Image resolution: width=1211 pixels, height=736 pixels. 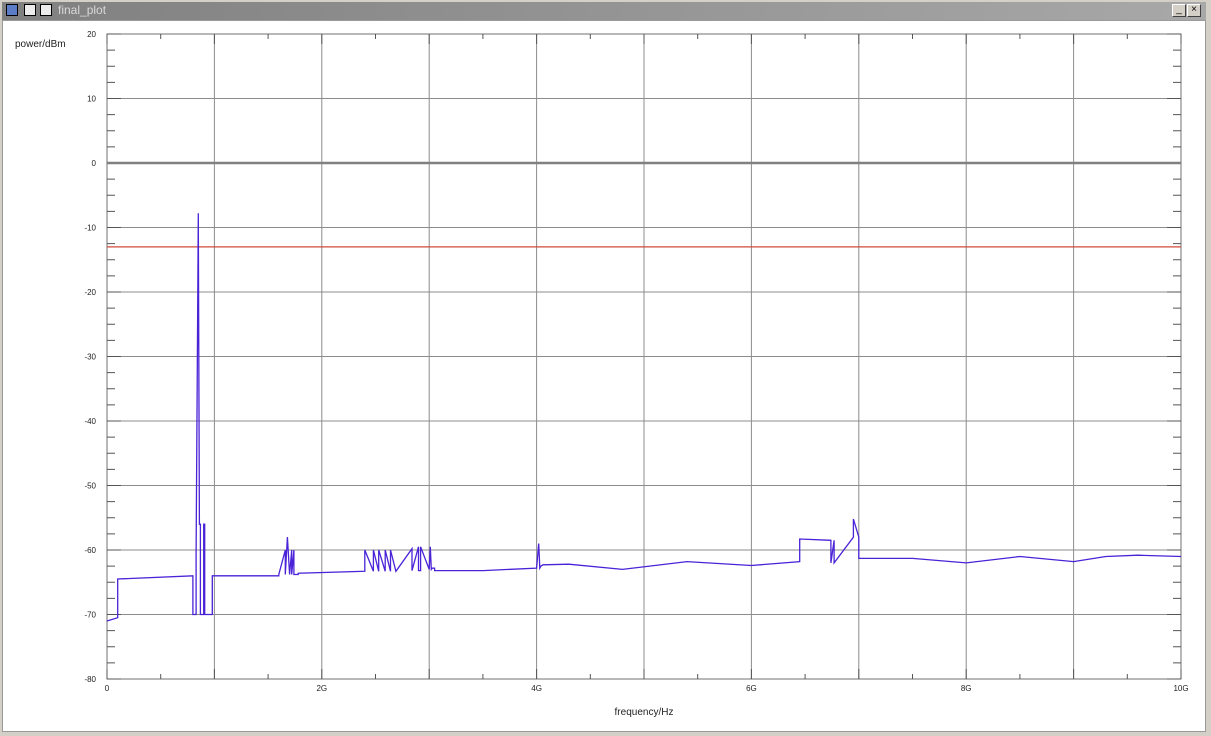 What do you see at coordinates (82, 10) in the screenshot?
I see `window-title: final_plot` at bounding box center [82, 10].